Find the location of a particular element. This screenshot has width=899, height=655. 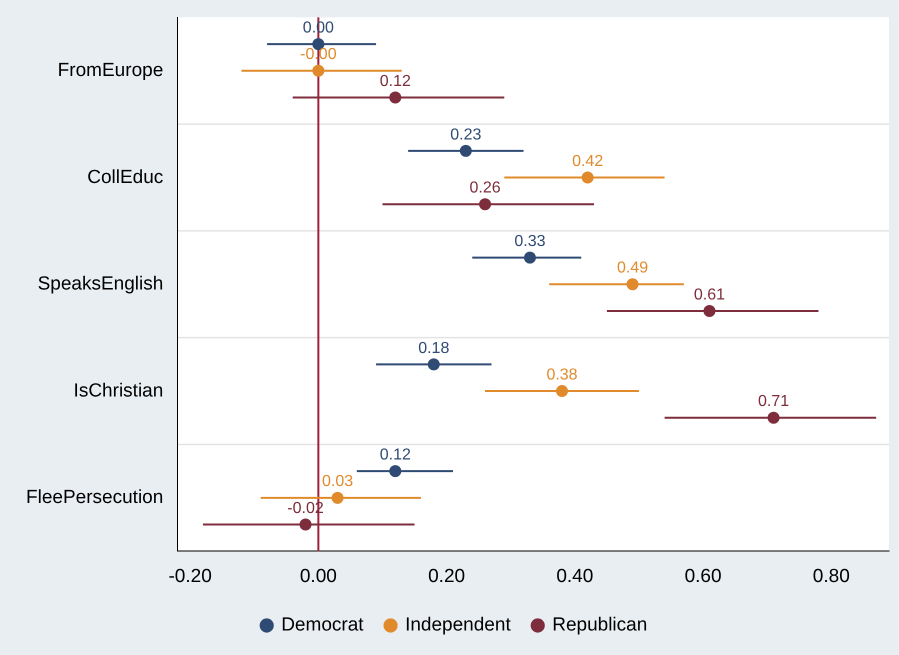

legend-label: Republican is located at coordinates (600, 625).